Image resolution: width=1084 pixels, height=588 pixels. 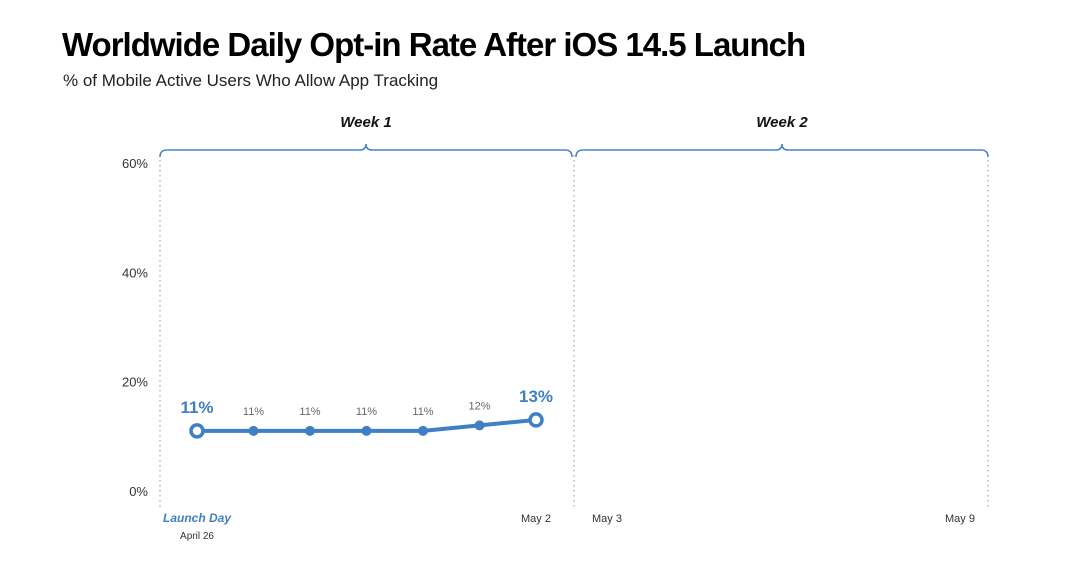 What do you see at coordinates (960, 519) in the screenshot?
I see `x-tick-label: May 9` at bounding box center [960, 519].